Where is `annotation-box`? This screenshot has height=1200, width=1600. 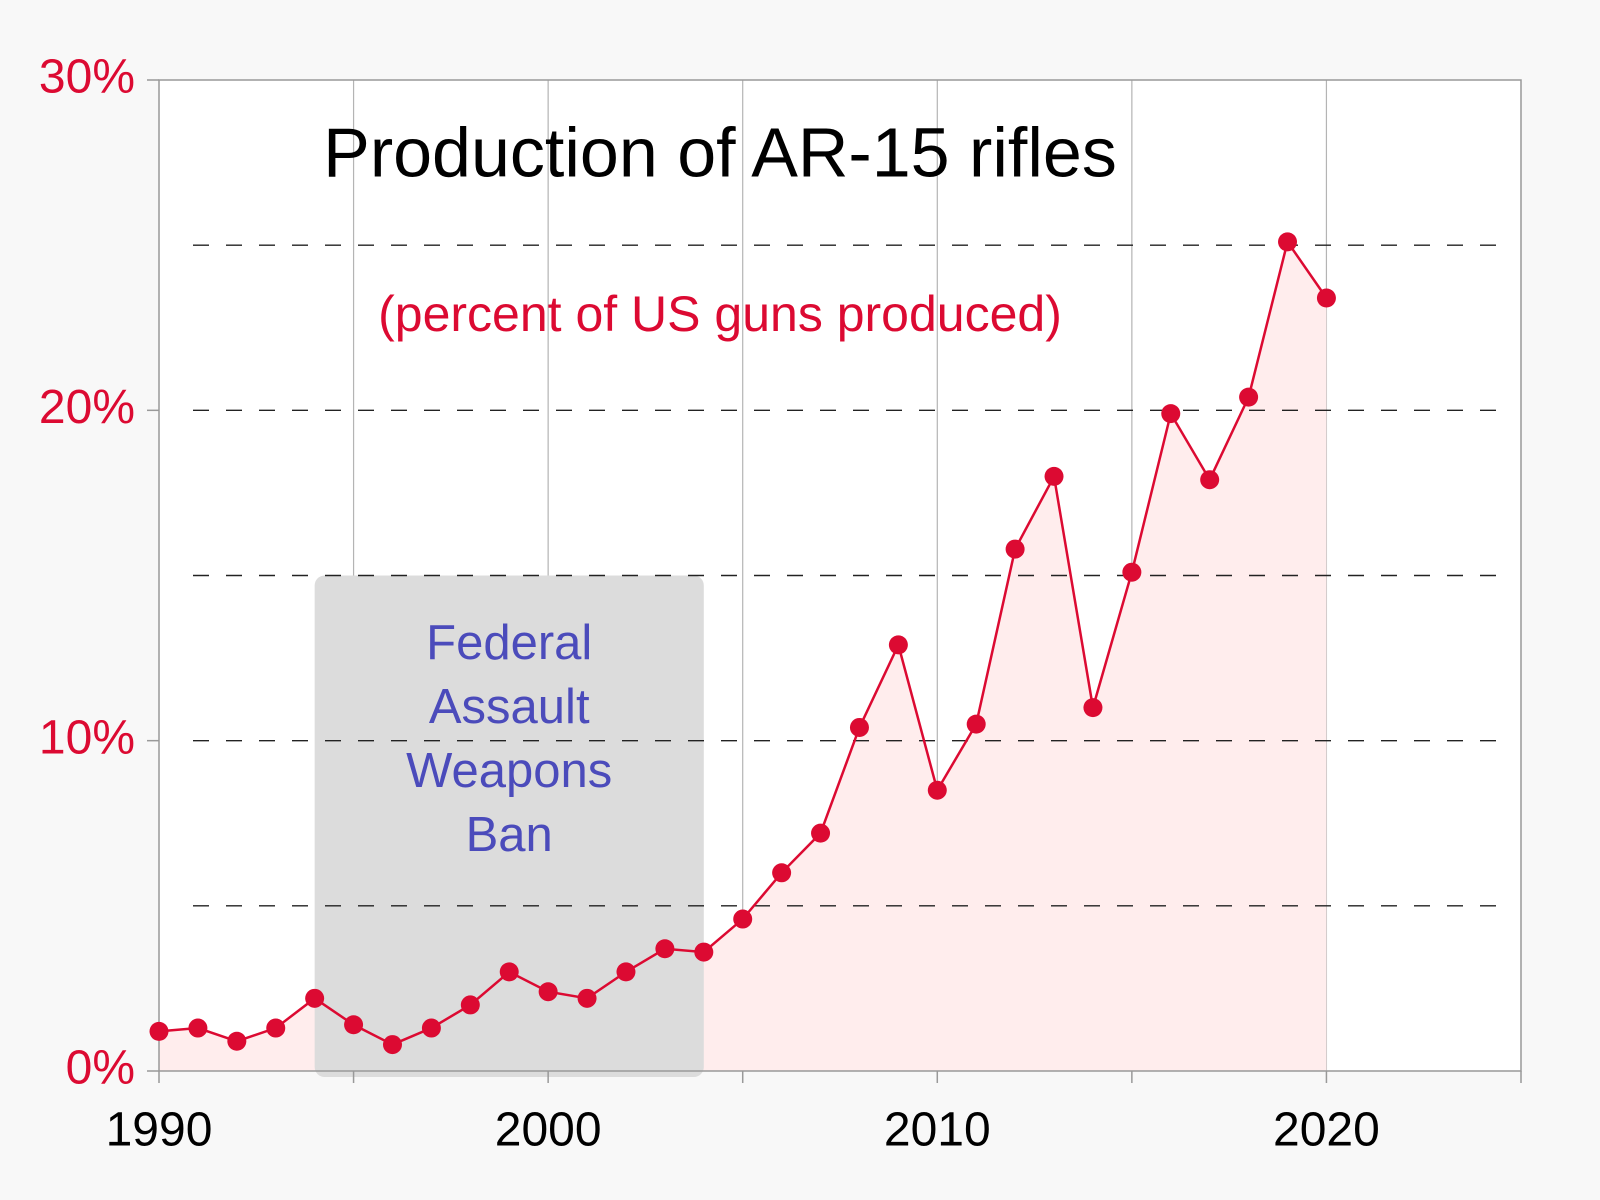 annotation-box is located at coordinates (509, 826).